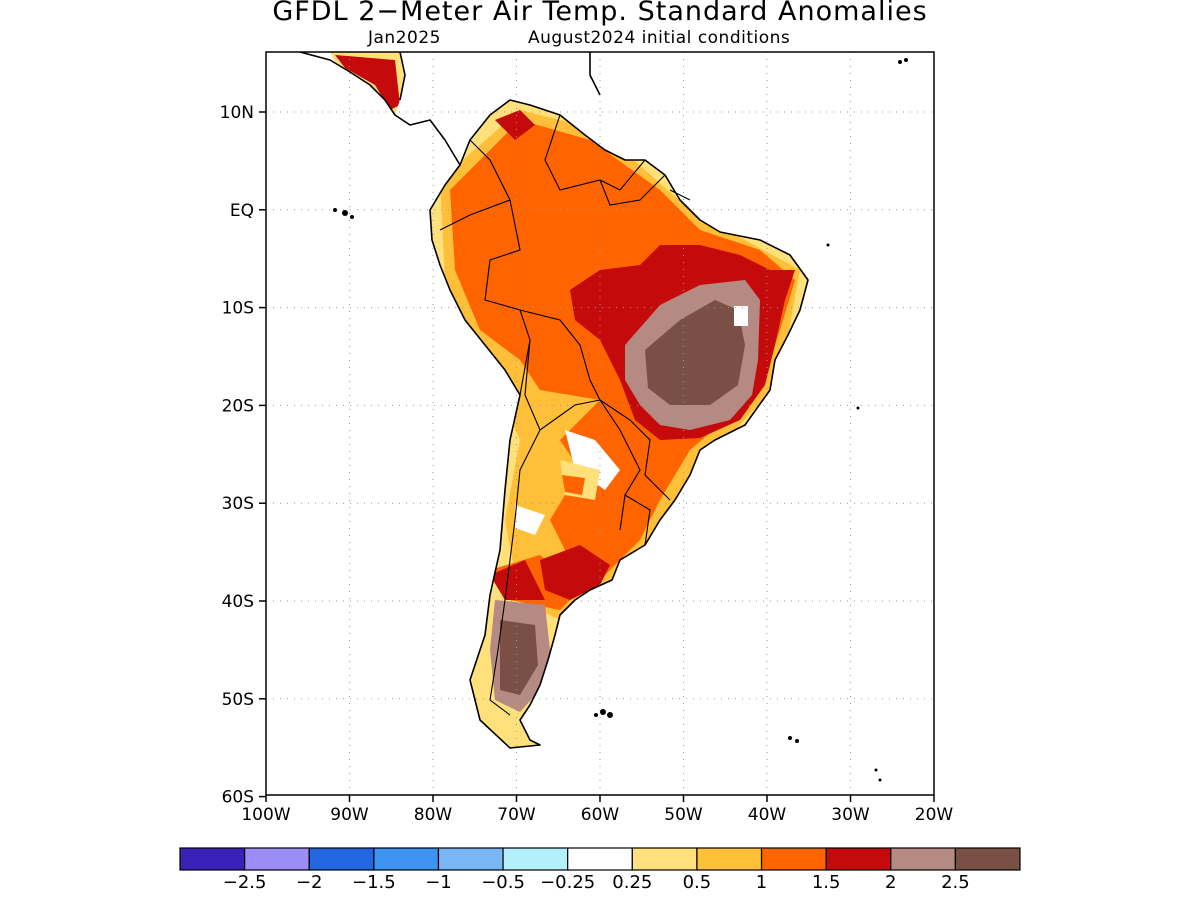 Image resolution: width=1200 pixels, height=900 pixels. What do you see at coordinates (245, 882) in the screenshot?
I see `colorbar-label: −2.5` at bounding box center [245, 882].